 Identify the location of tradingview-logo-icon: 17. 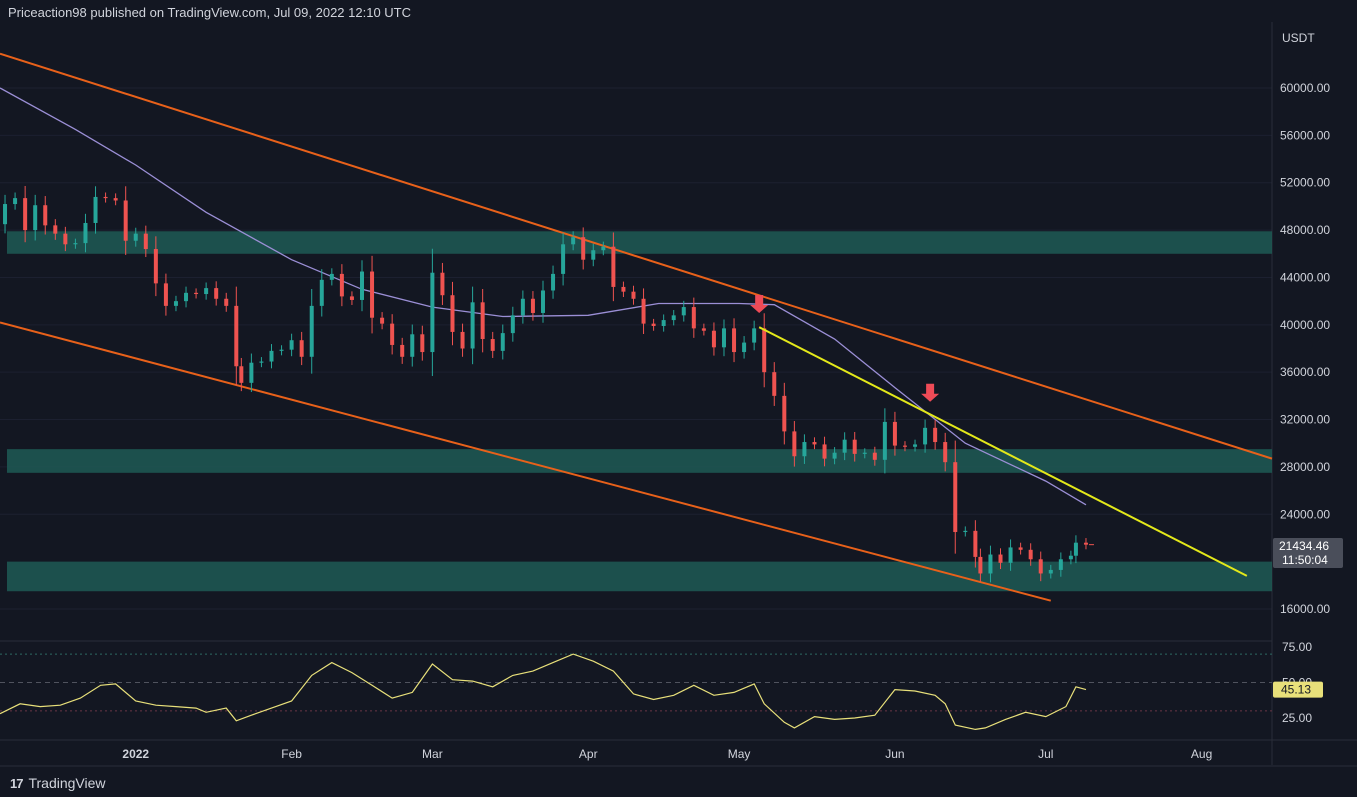
(17, 783).